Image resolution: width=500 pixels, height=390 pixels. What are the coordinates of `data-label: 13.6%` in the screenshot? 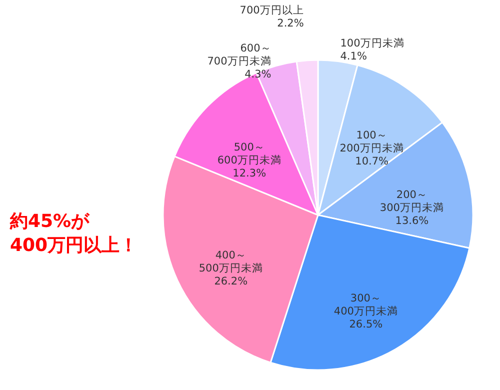 It's located at (412, 220).